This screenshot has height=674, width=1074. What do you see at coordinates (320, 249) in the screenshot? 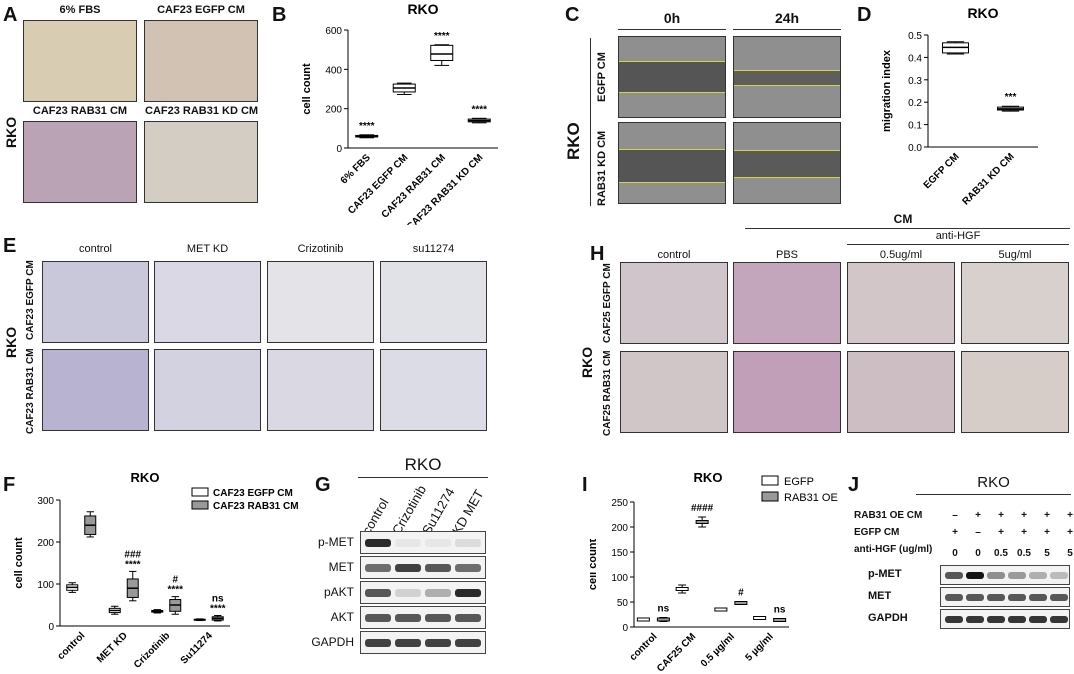
I see `panel-e-col-2: Crizotinib` at bounding box center [320, 249].